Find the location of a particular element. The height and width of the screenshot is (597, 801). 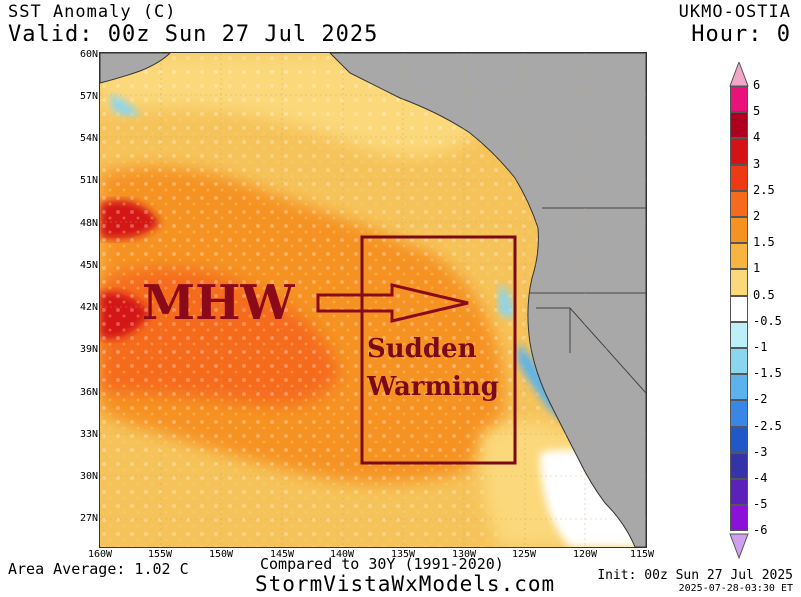

lon-label: 160W is located at coordinates (100, 554).